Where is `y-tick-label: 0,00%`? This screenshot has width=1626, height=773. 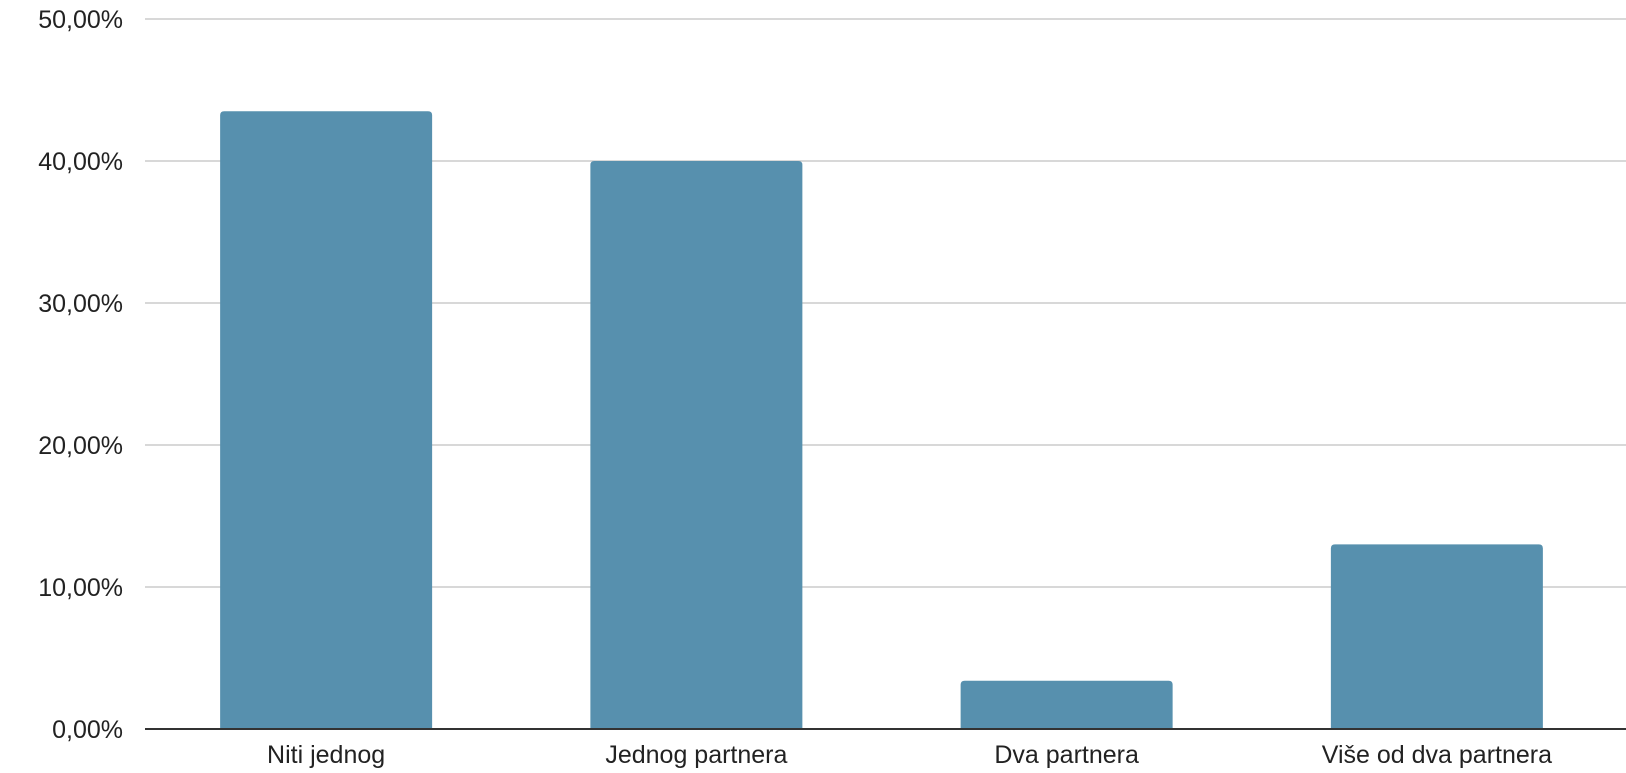
y-tick-label: 0,00% is located at coordinates (87, 730).